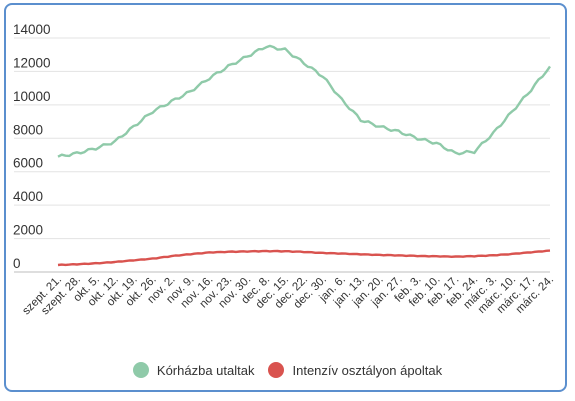 This screenshot has width=575, height=401. Describe the element at coordinates (28, 129) in the screenshot. I see `y-tick-label: 8000` at that location.